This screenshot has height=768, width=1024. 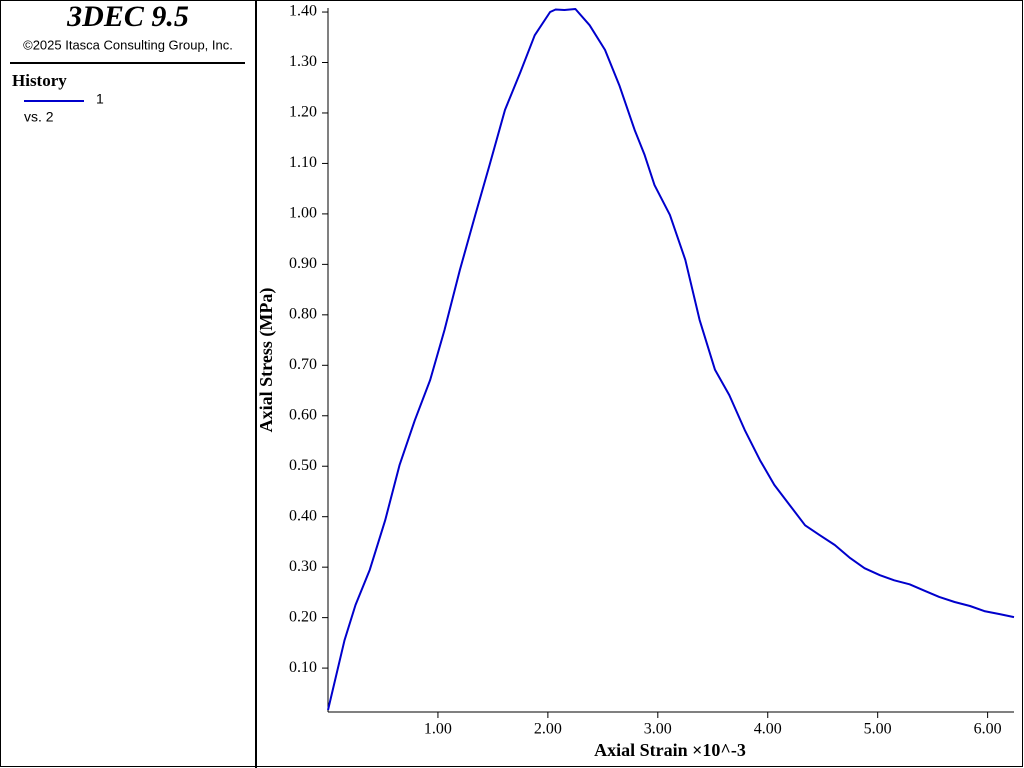 What do you see at coordinates (128, 44) in the screenshot?
I see `chart-subtitle: ©2025 Itasca Consulting Group, Inc.` at bounding box center [128, 44].